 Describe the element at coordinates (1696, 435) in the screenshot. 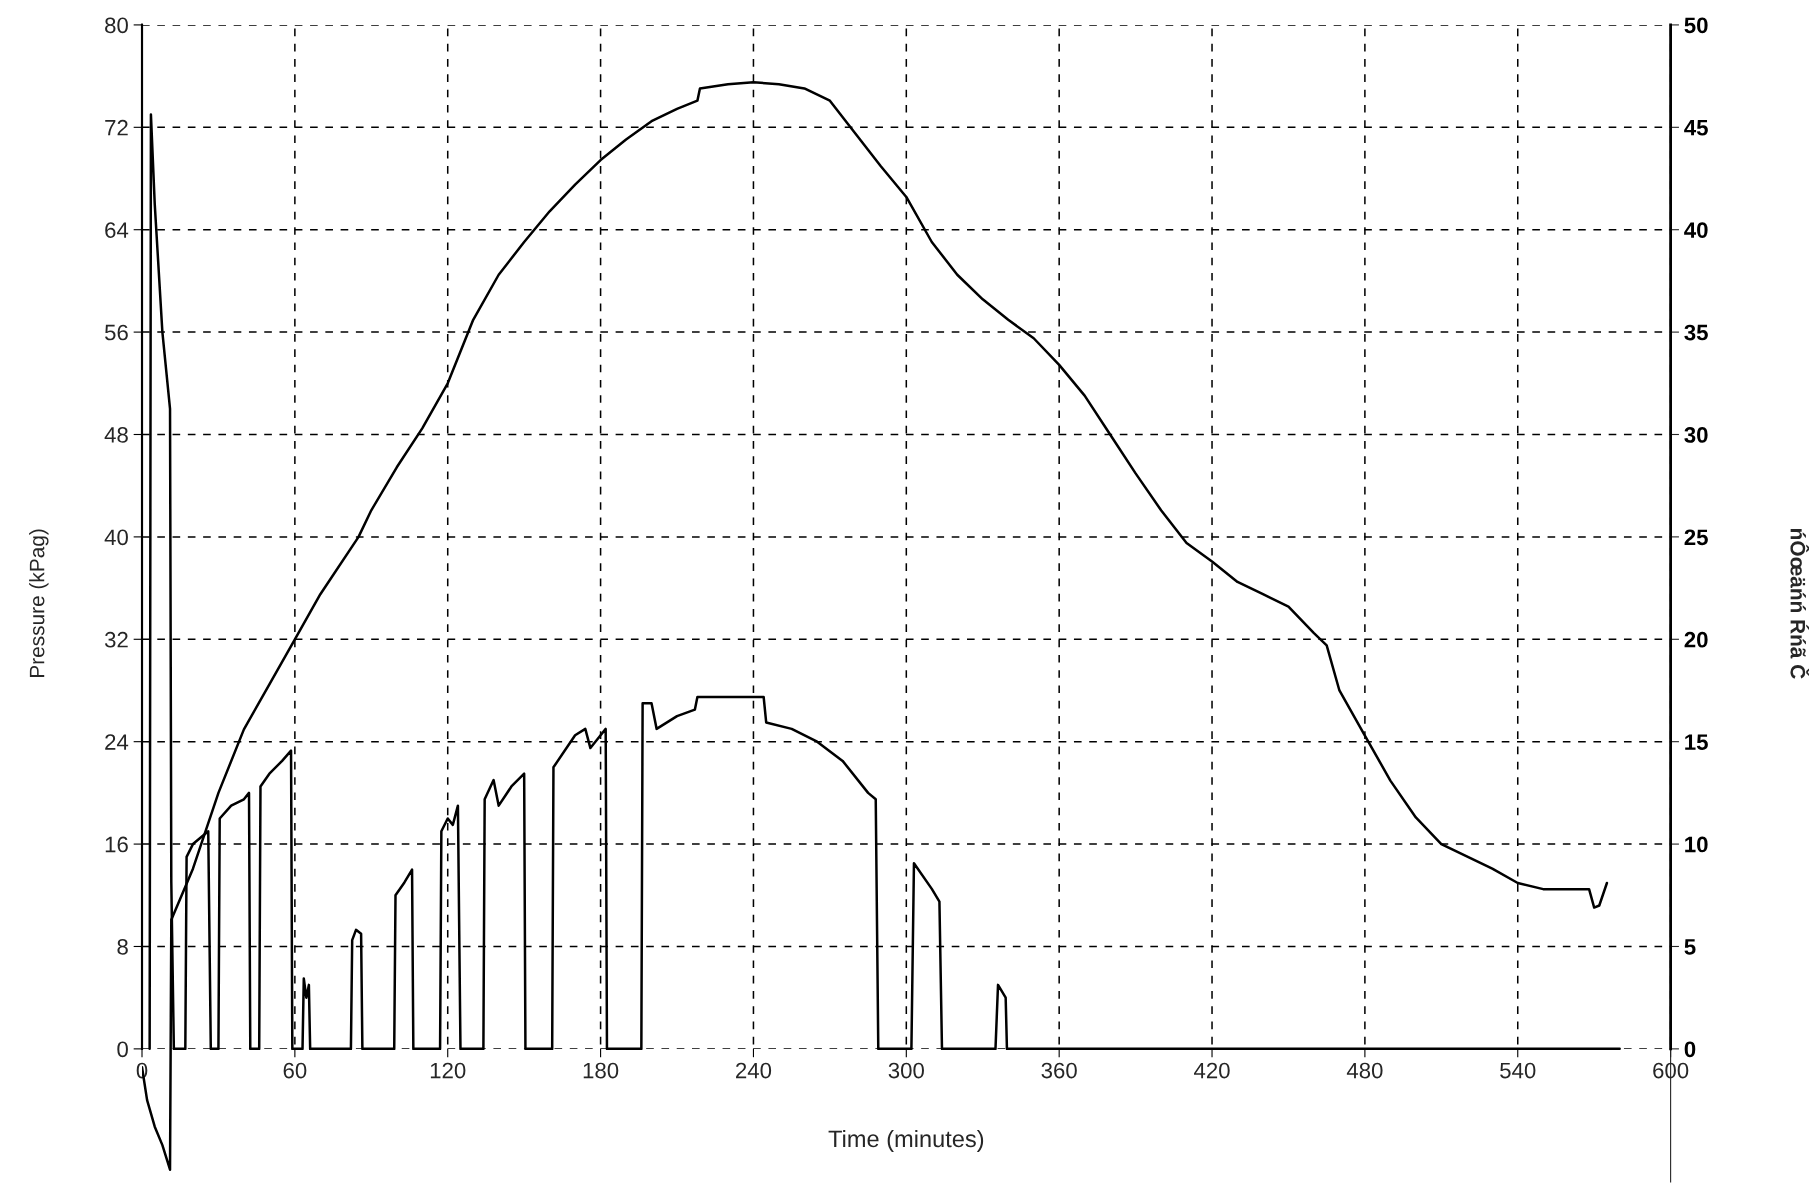

I see `y2-tick-label: 30` at that location.